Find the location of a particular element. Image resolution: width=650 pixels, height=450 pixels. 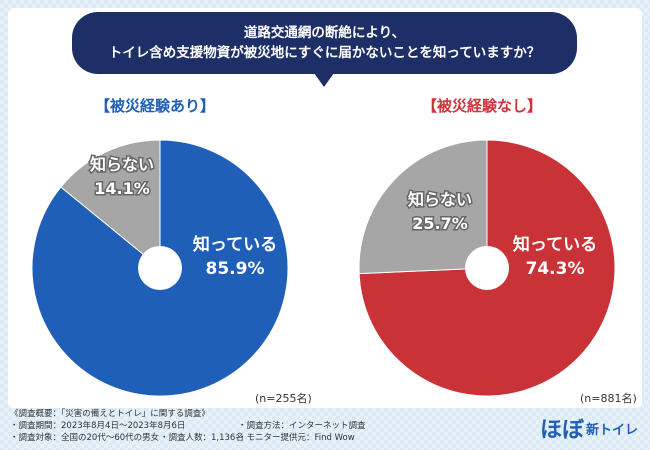

logo-main: ほぼ is located at coordinates (562, 430).